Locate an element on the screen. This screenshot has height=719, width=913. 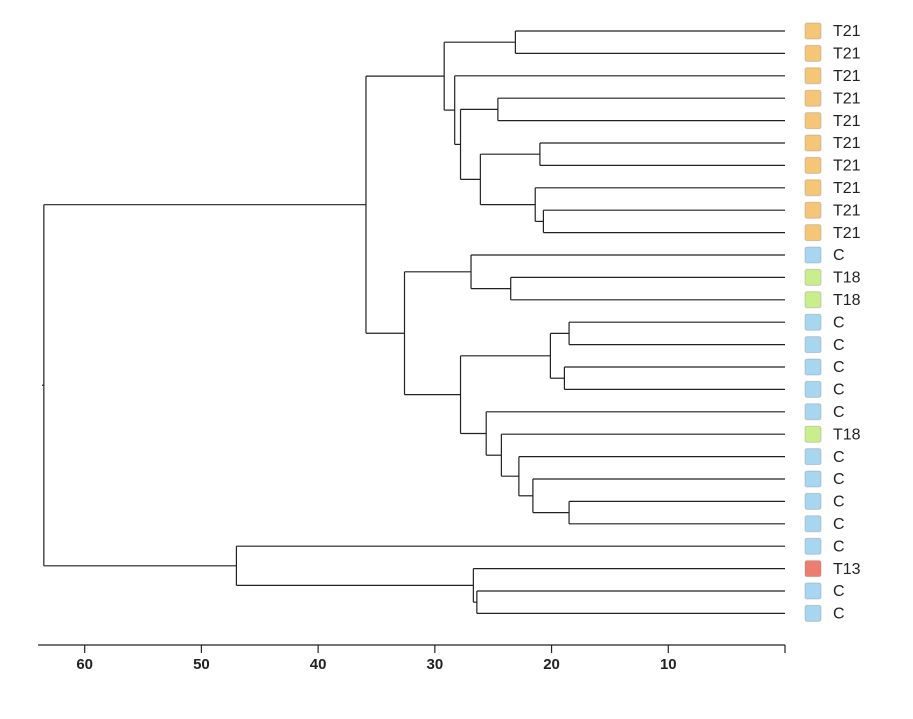
x-tick-label: 60 is located at coordinates (84, 664).